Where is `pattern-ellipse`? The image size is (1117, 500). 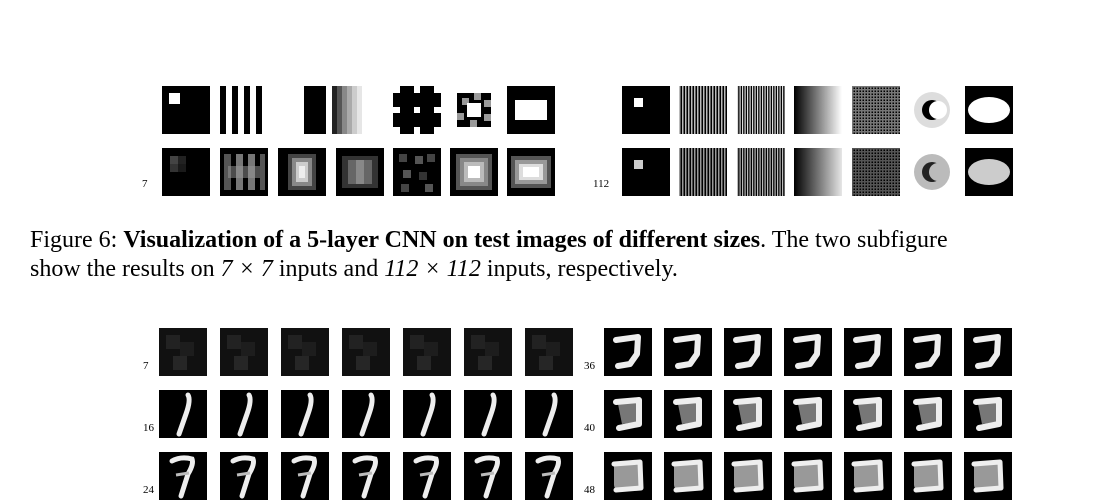
pattern-ellipse is located at coordinates (989, 110).